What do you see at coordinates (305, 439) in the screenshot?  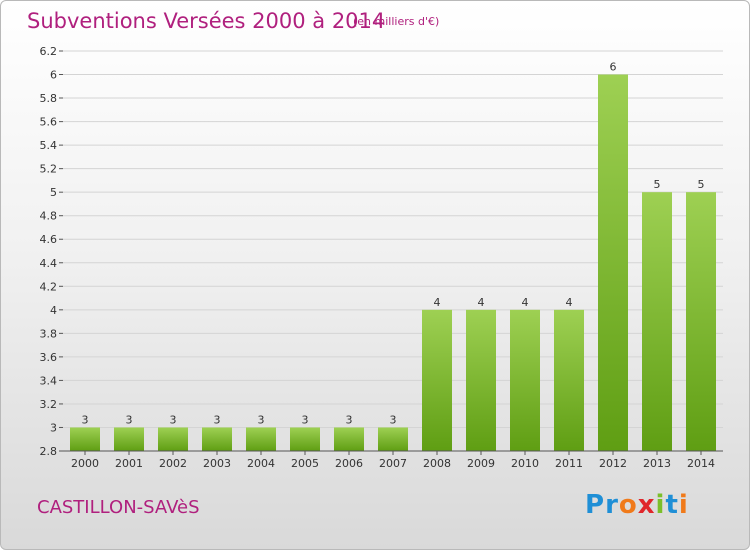 I see `bar-2005` at bounding box center [305, 439].